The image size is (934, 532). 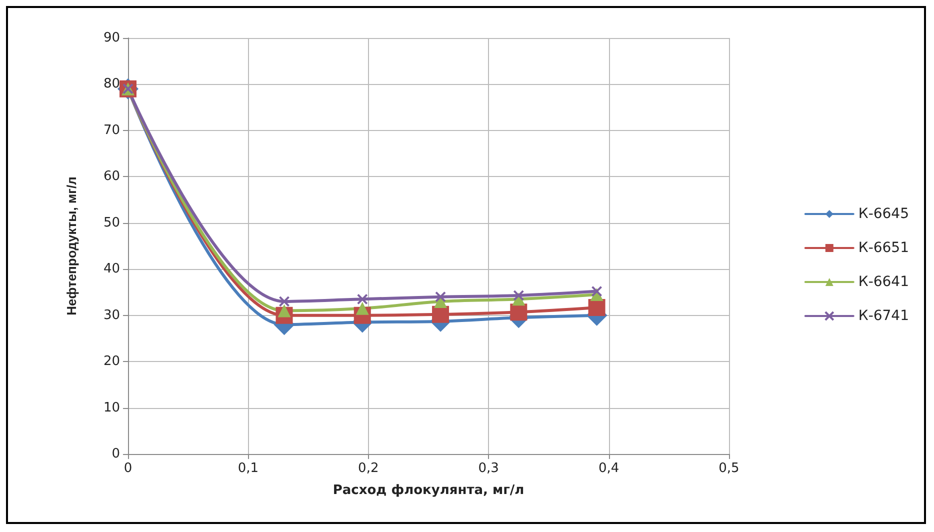 What do you see at coordinates (428, 490) in the screenshot?
I see `x-axis-title: Расход флокулянта, мг/л` at bounding box center [428, 490].